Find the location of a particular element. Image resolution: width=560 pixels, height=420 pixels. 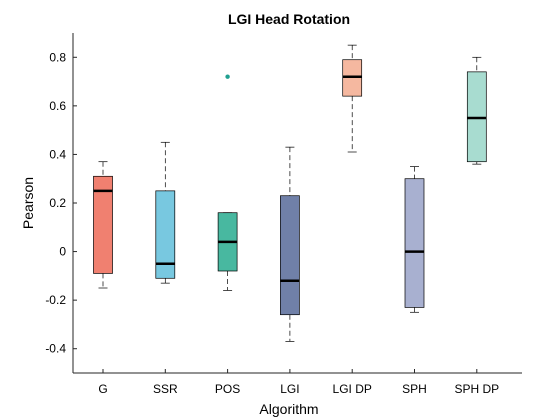

box-group-g is located at coordinates (103, 225).